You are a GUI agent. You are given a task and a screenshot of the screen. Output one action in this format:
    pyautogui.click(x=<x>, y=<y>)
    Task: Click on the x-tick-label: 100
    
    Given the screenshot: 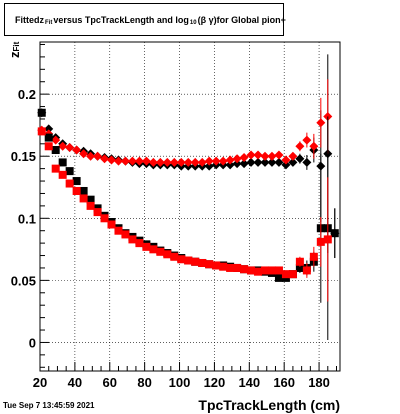 What is the action you would take?
    pyautogui.click(x=180, y=382)
    